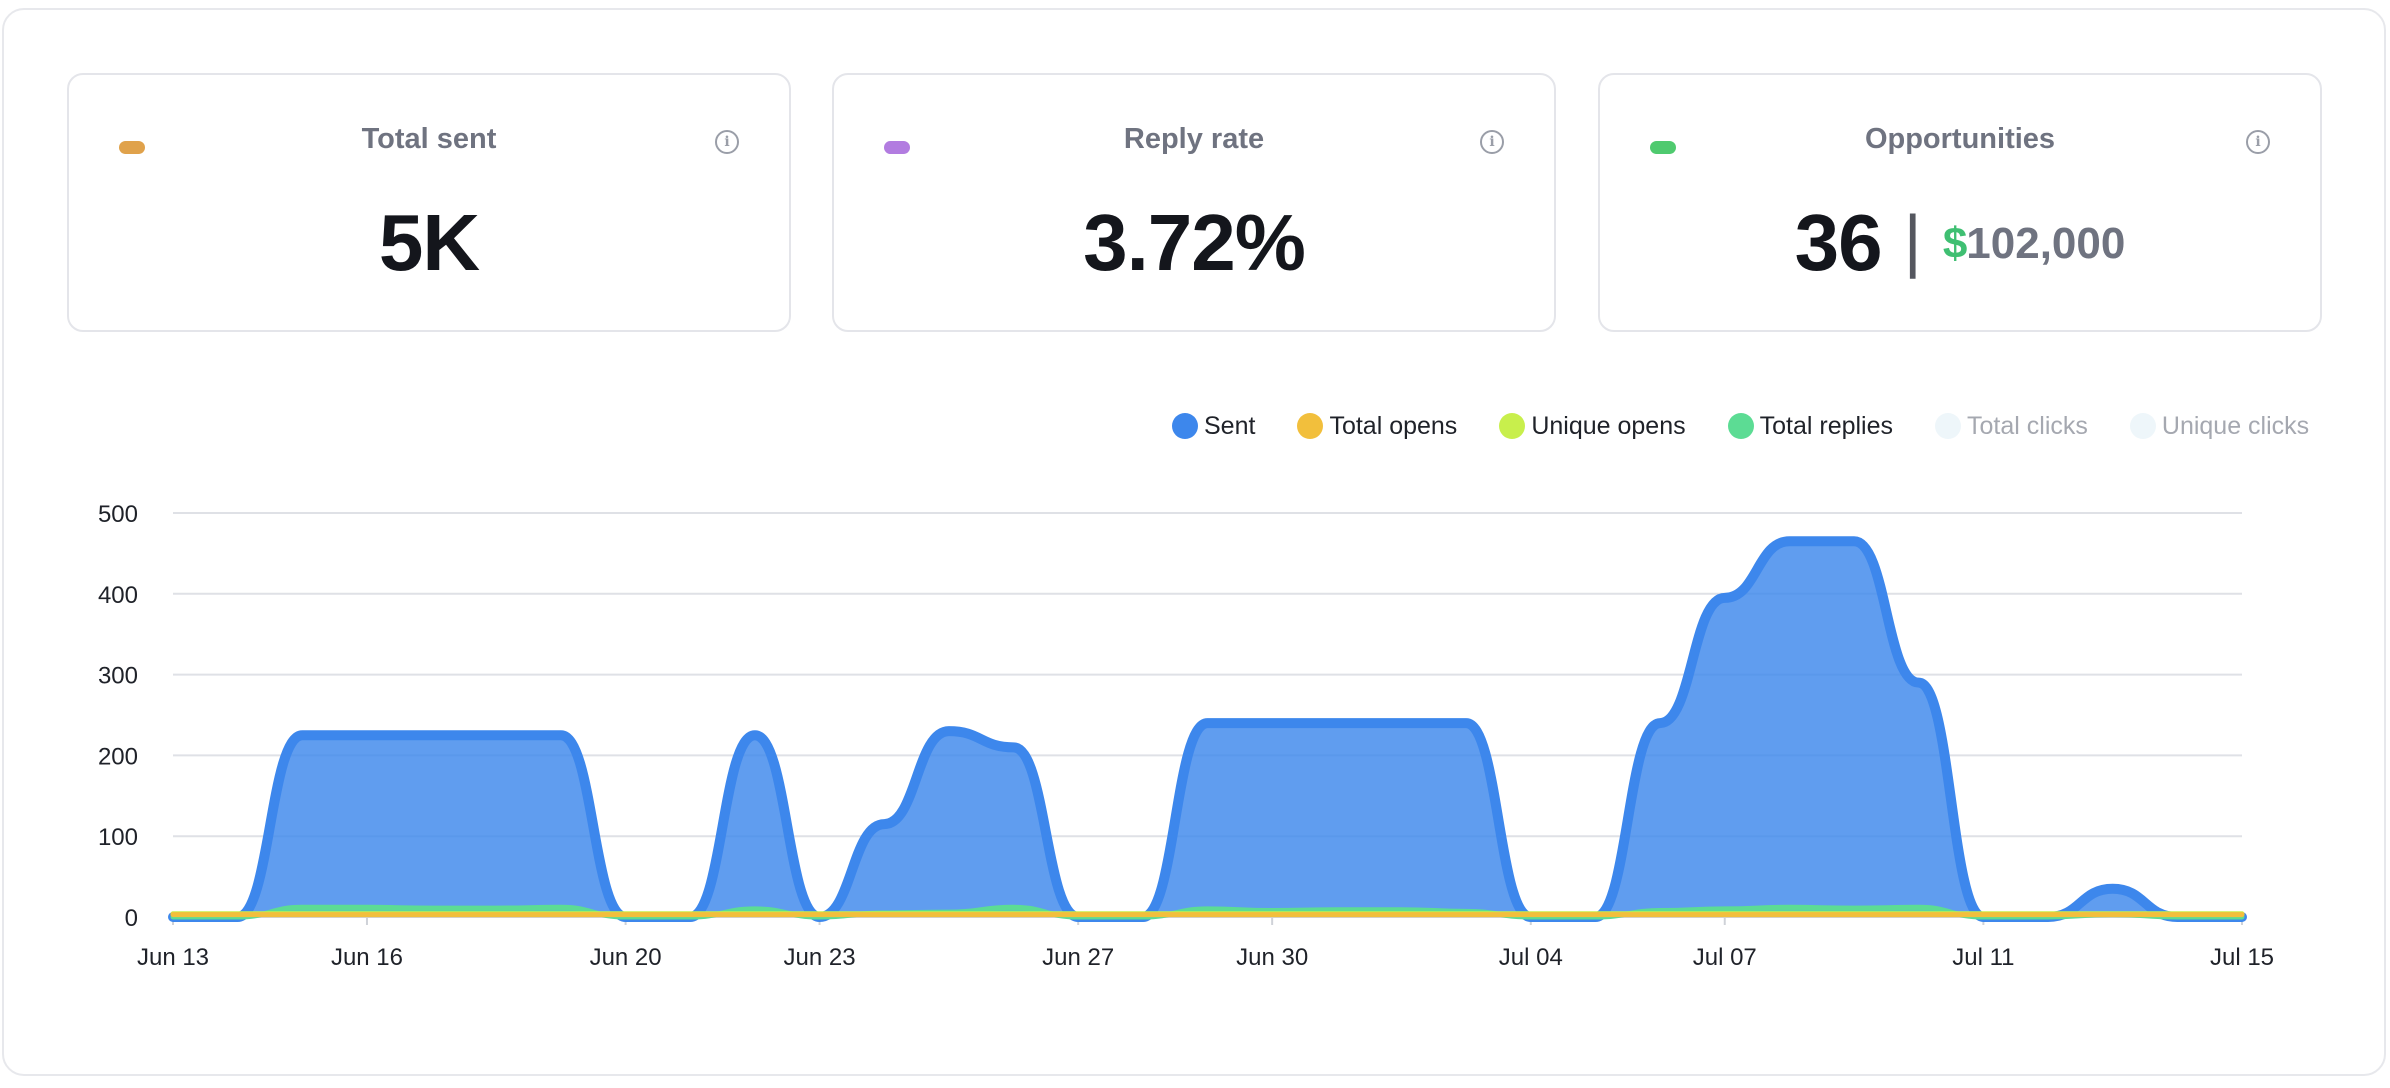 This screenshot has height=1088, width=2390. I want to click on y-tick-label: 500, so click(118, 514).